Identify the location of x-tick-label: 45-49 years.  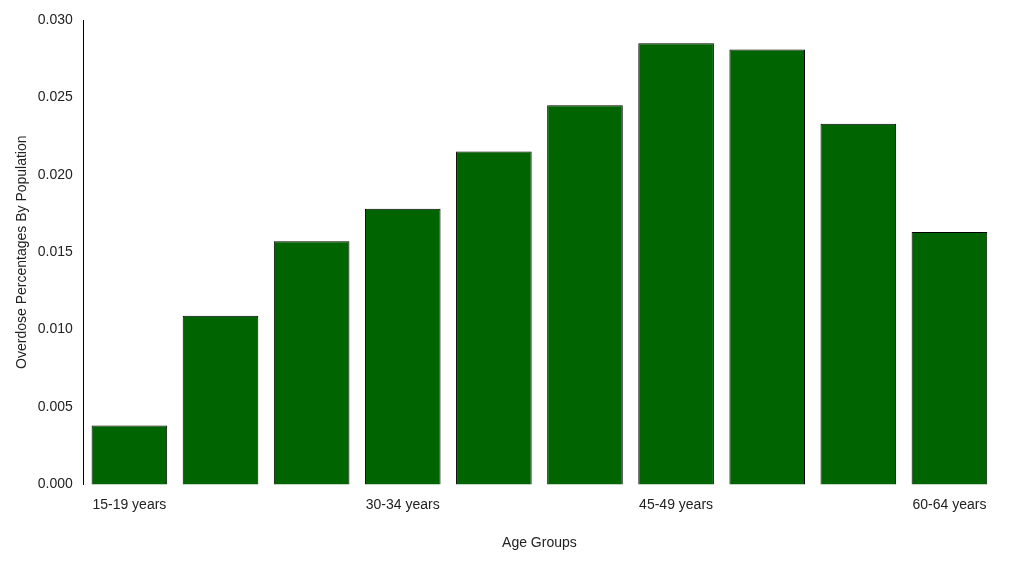
(676, 503).